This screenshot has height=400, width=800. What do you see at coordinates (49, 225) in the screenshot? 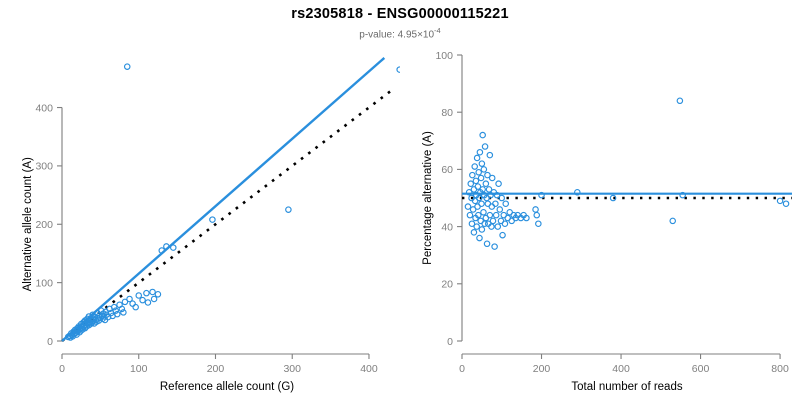
I see `y-axis: 0 100 200 300 400` at bounding box center [49, 225].